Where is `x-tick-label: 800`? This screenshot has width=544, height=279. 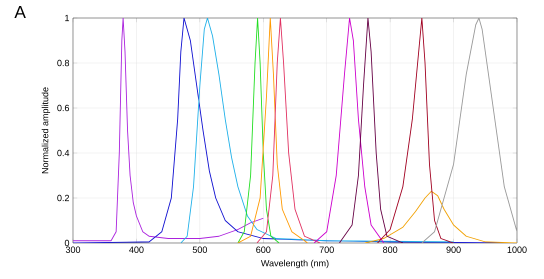
x-tick-label: 800 is located at coordinates (390, 249).